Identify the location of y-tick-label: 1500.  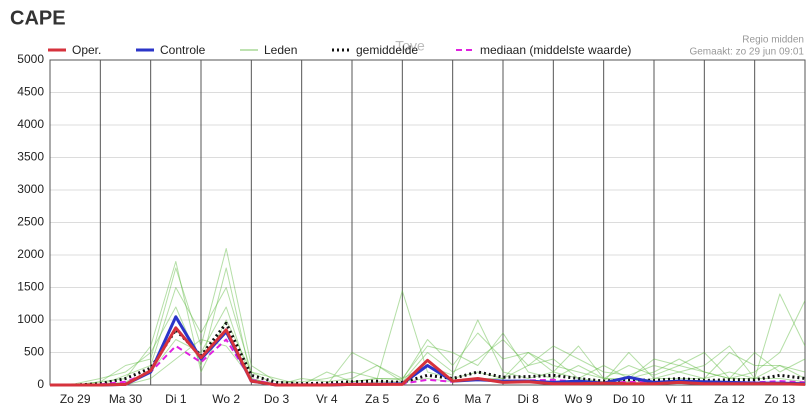
(30, 287).